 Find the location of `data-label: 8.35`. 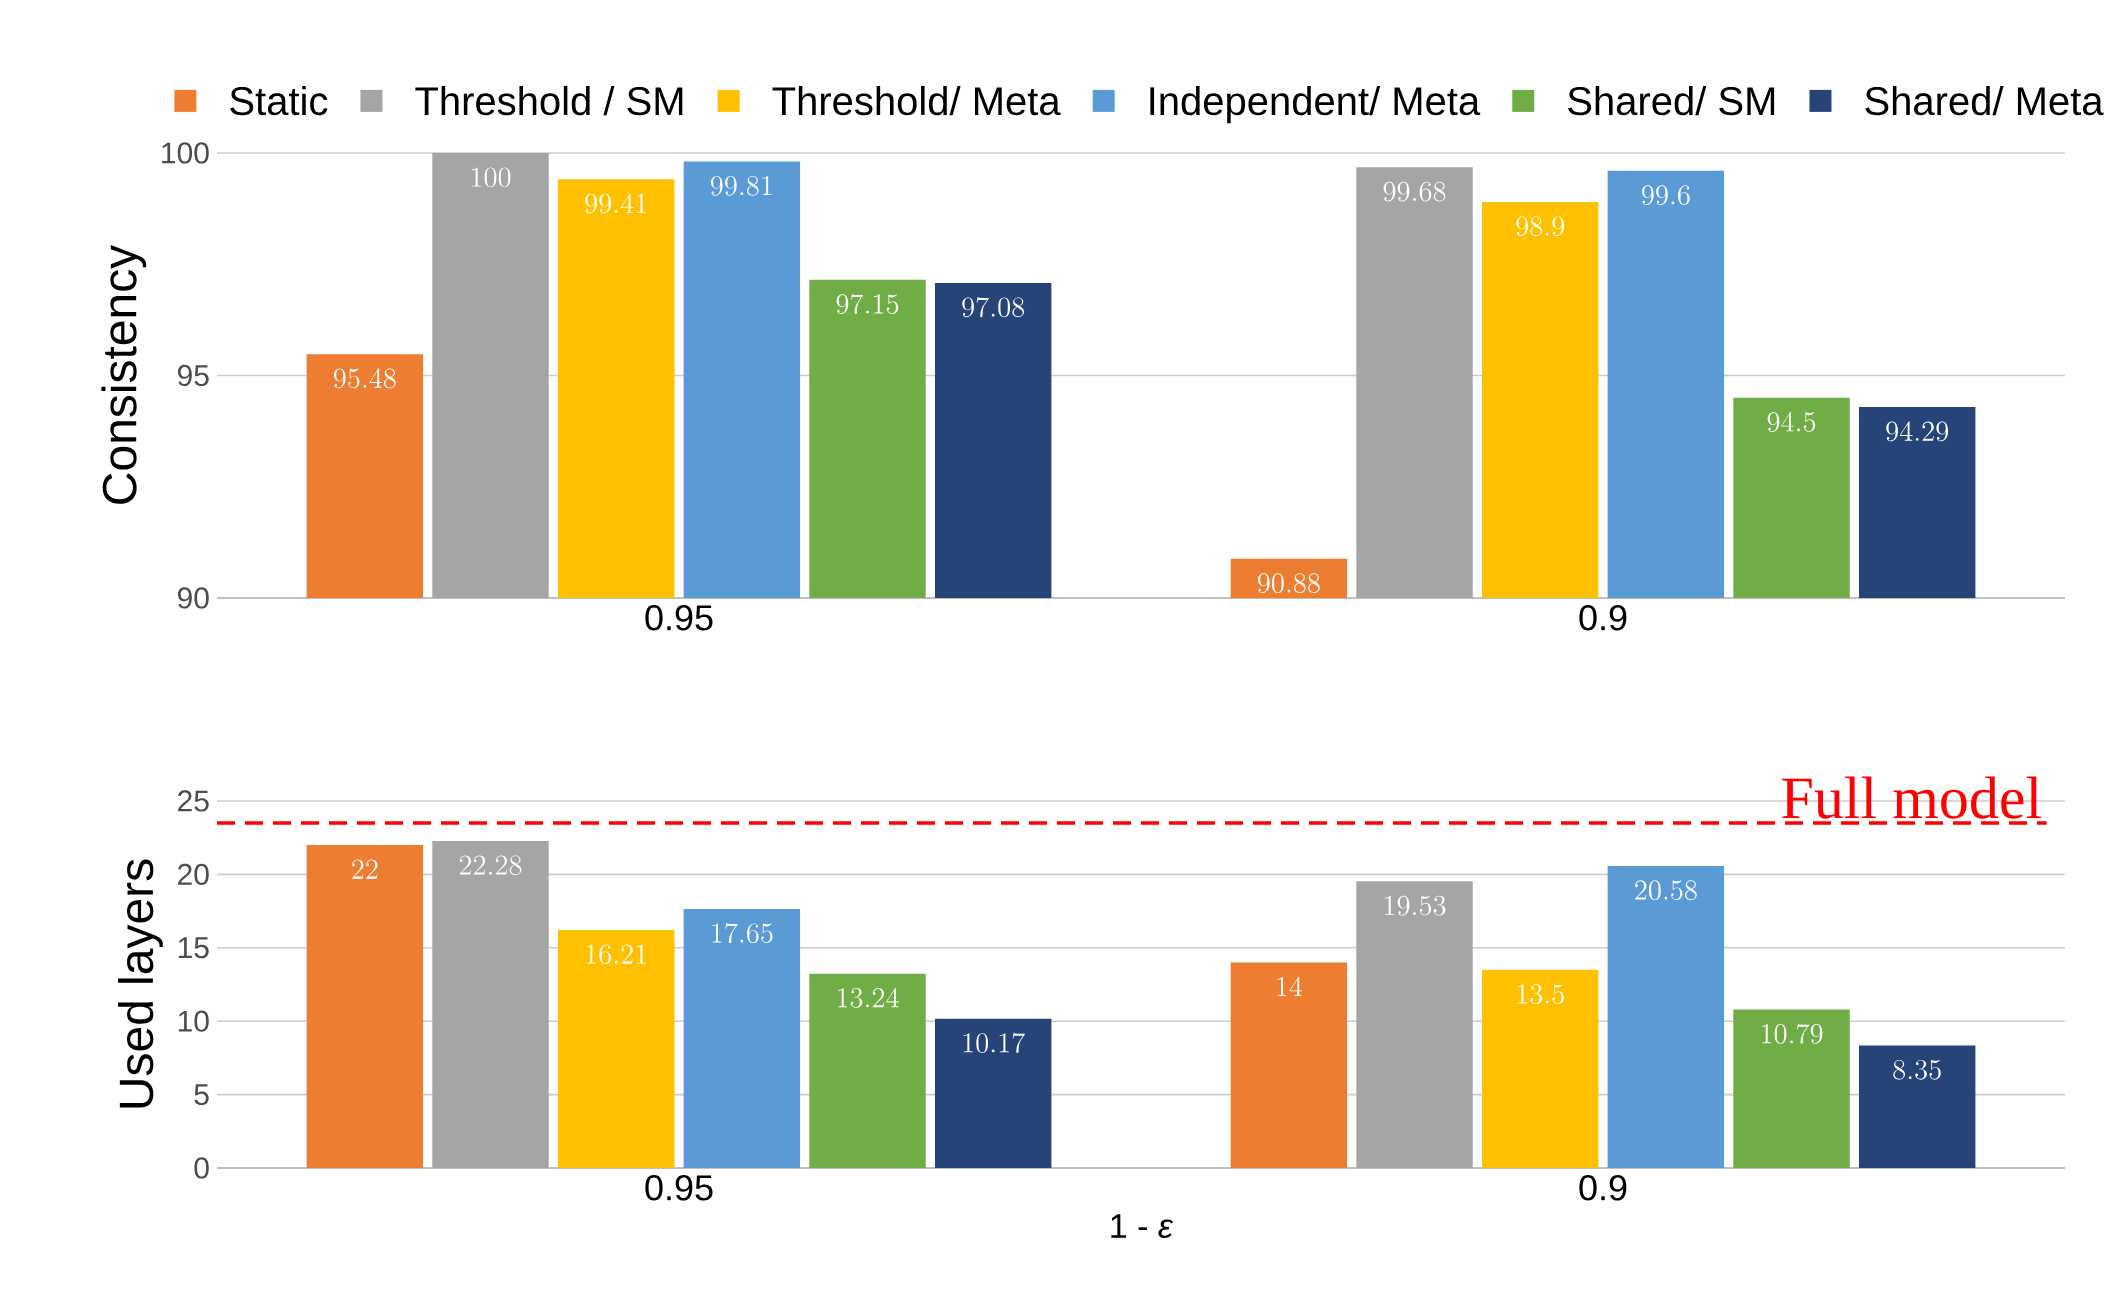

data-label: 8.35 is located at coordinates (1917, 1069).